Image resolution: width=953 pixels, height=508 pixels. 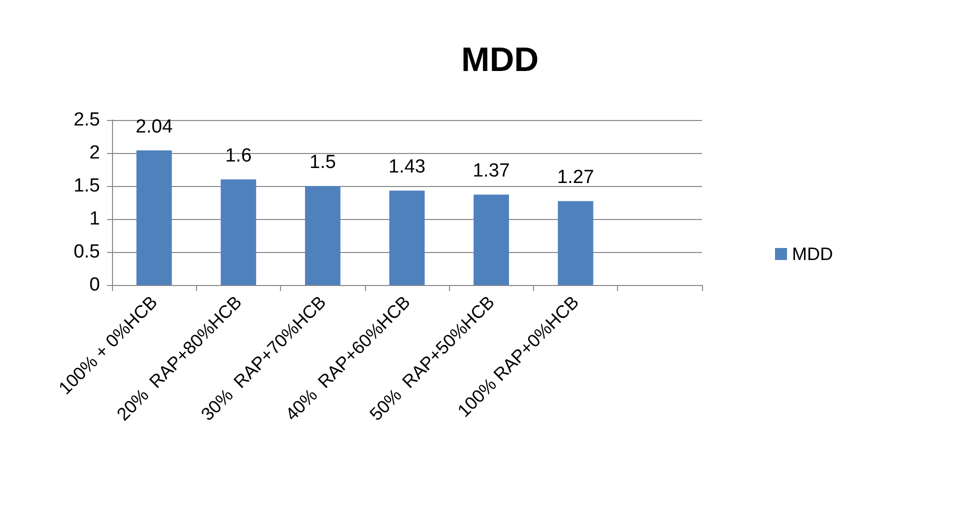 I want to click on data-label: 1.37, so click(x=491, y=171).